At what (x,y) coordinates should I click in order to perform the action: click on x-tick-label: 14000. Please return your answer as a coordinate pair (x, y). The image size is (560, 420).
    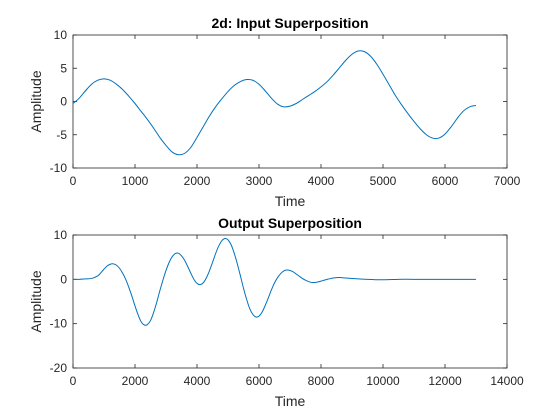
    Looking at the image, I should click on (507, 381).